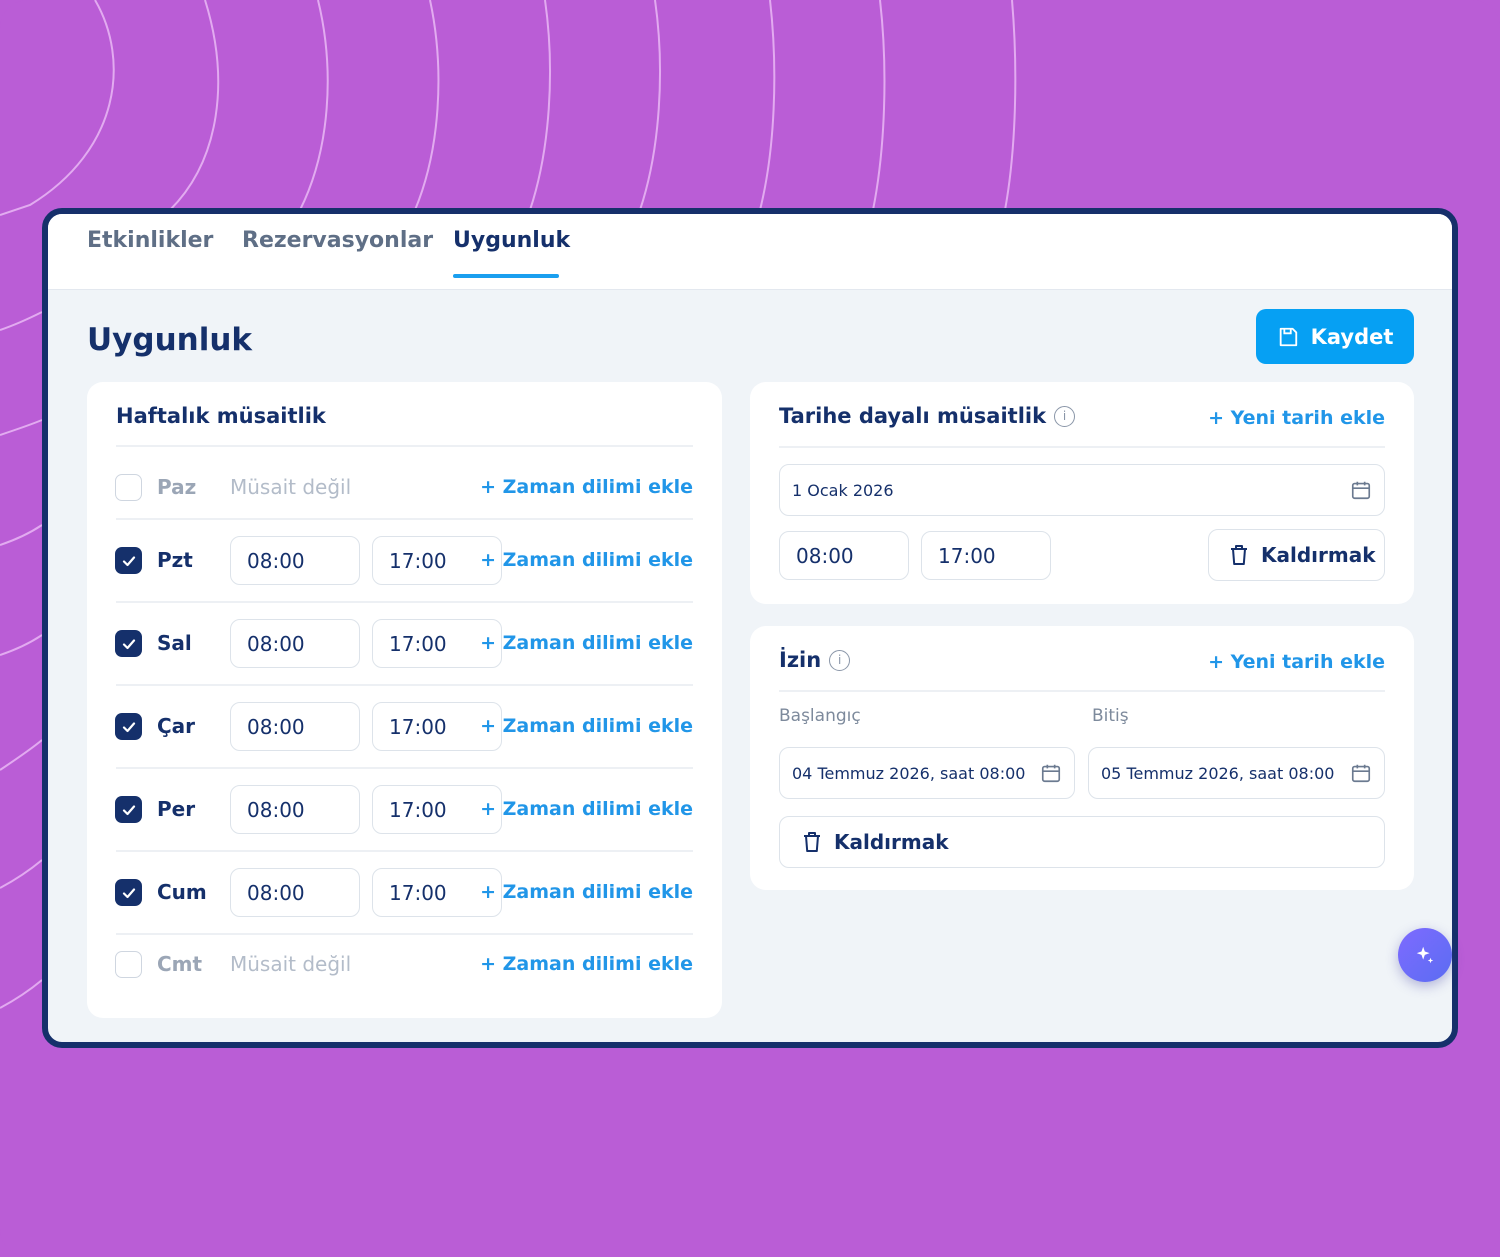 The height and width of the screenshot is (1257, 1500). Describe the element at coordinates (180, 964) in the screenshot. I see `day-label: Cmt` at that location.